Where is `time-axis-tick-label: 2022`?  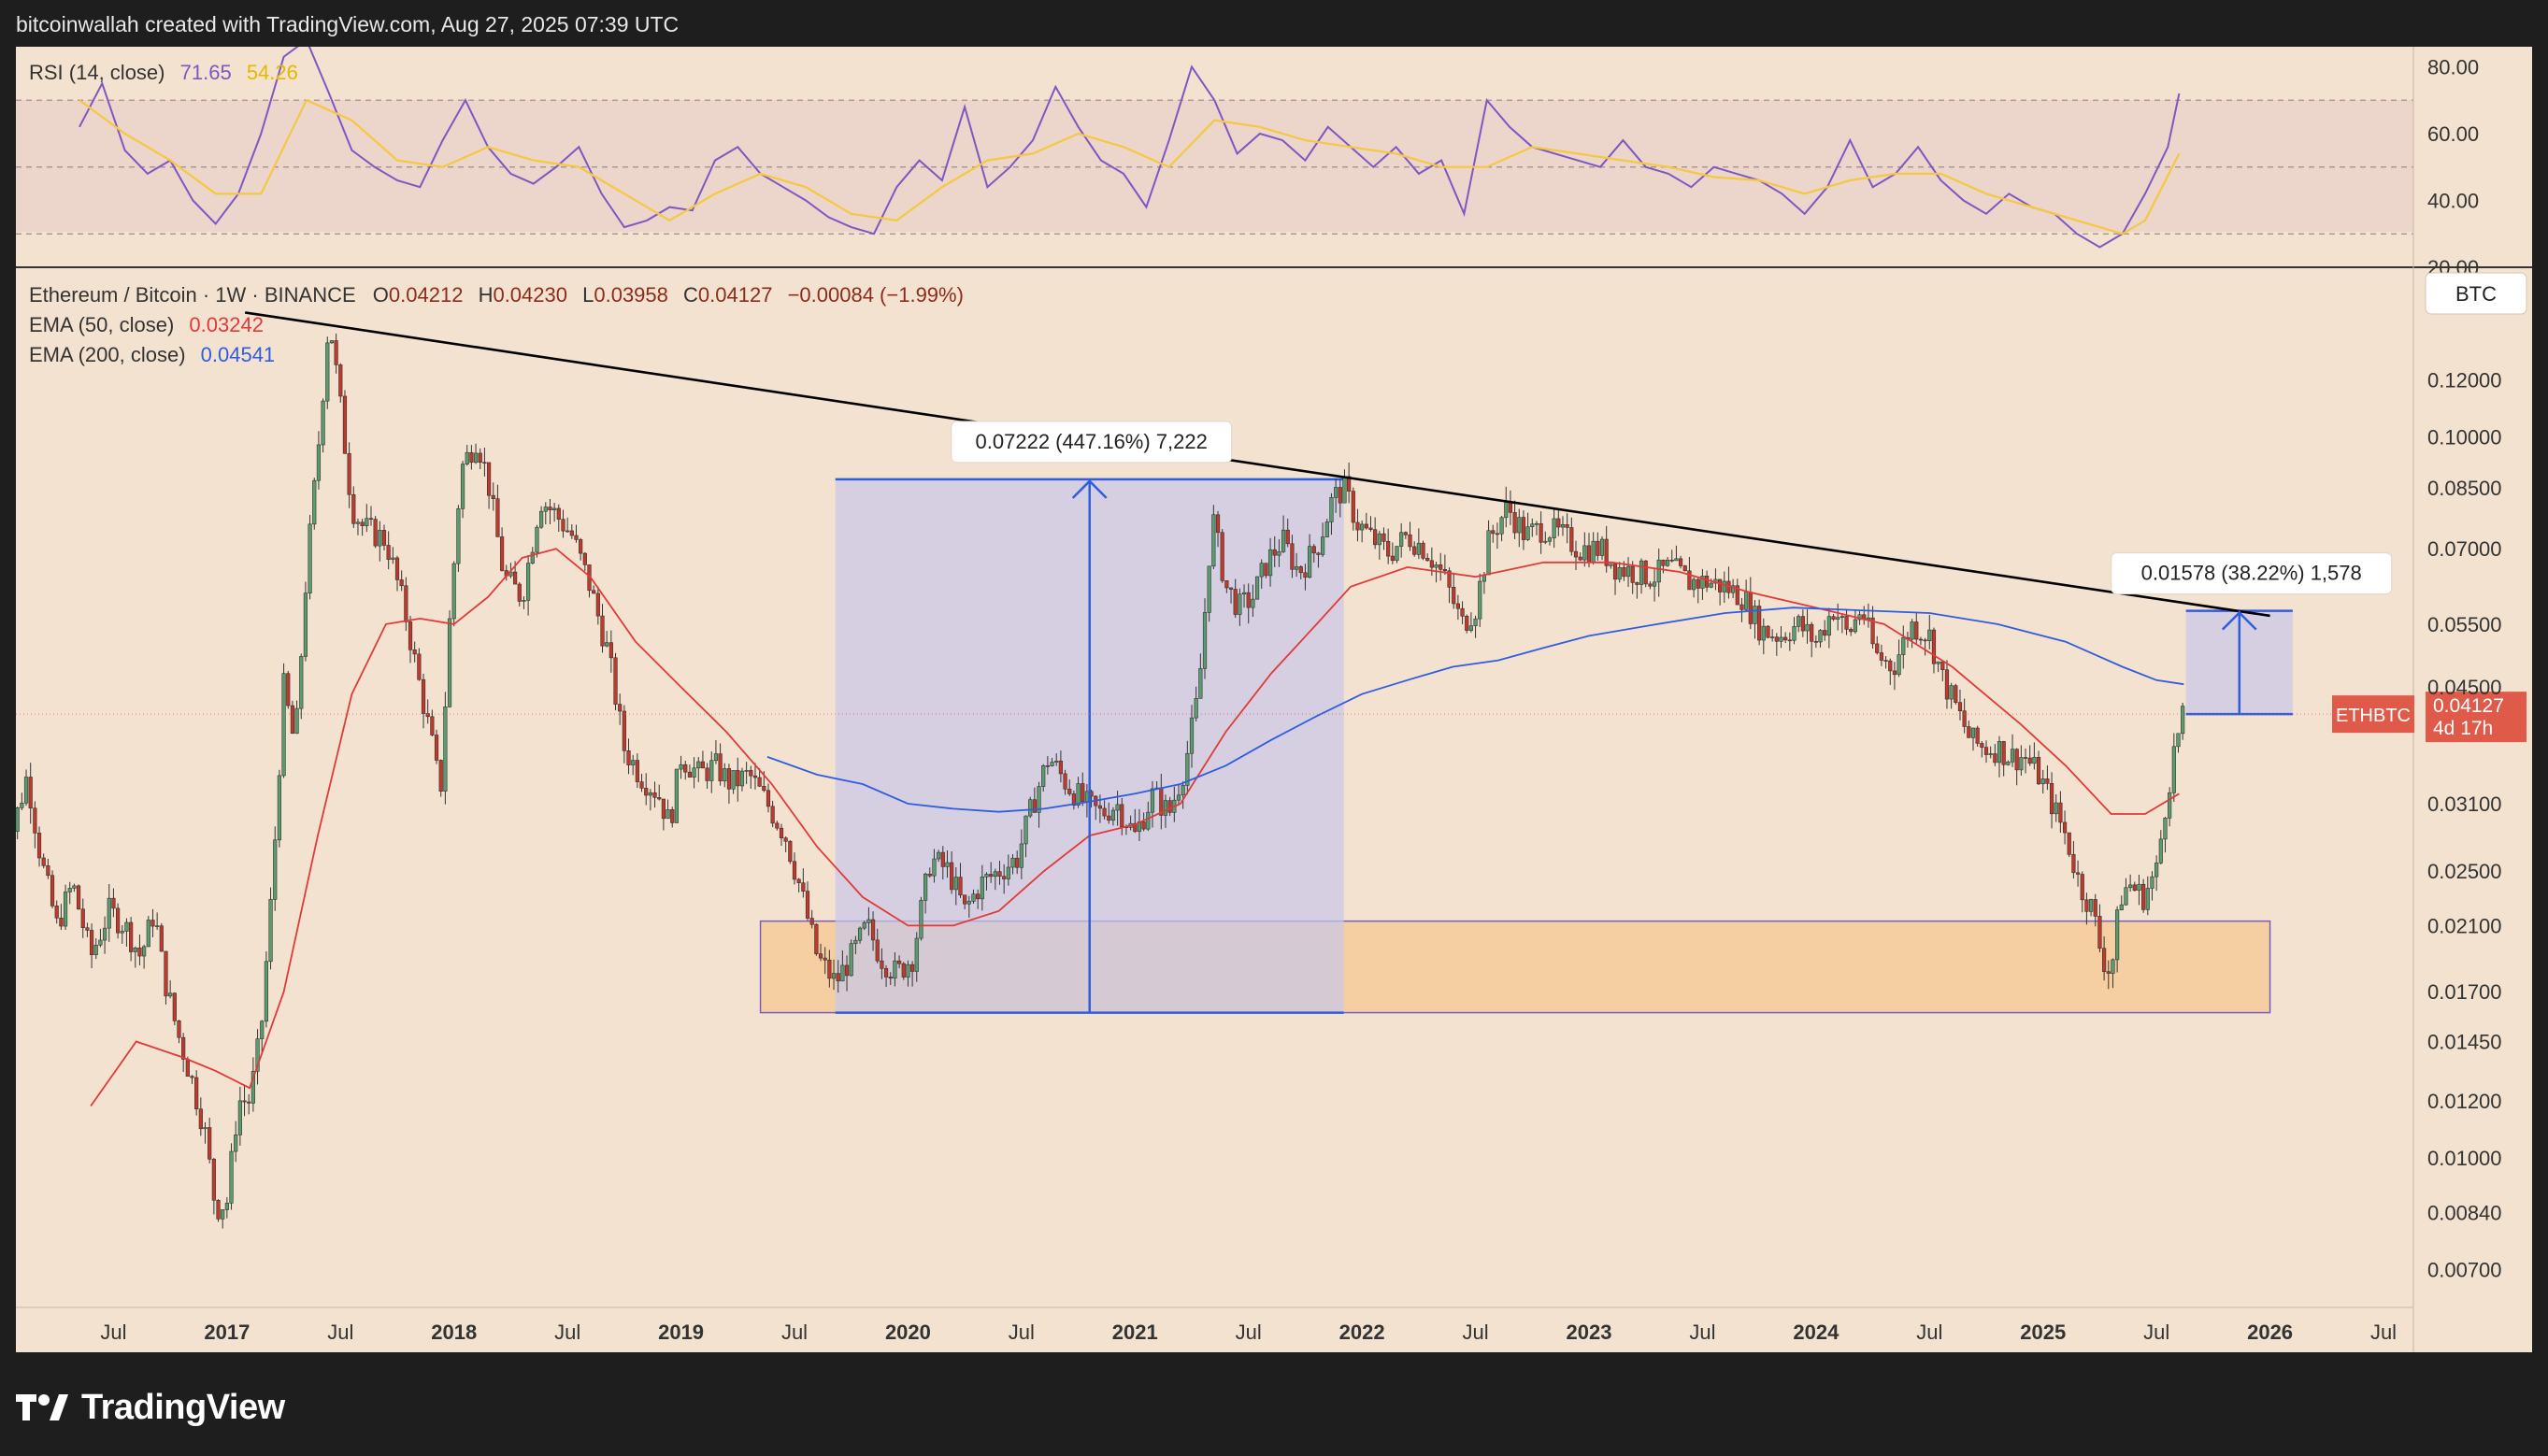
time-axis-tick-label: 2022 is located at coordinates (1362, 1332).